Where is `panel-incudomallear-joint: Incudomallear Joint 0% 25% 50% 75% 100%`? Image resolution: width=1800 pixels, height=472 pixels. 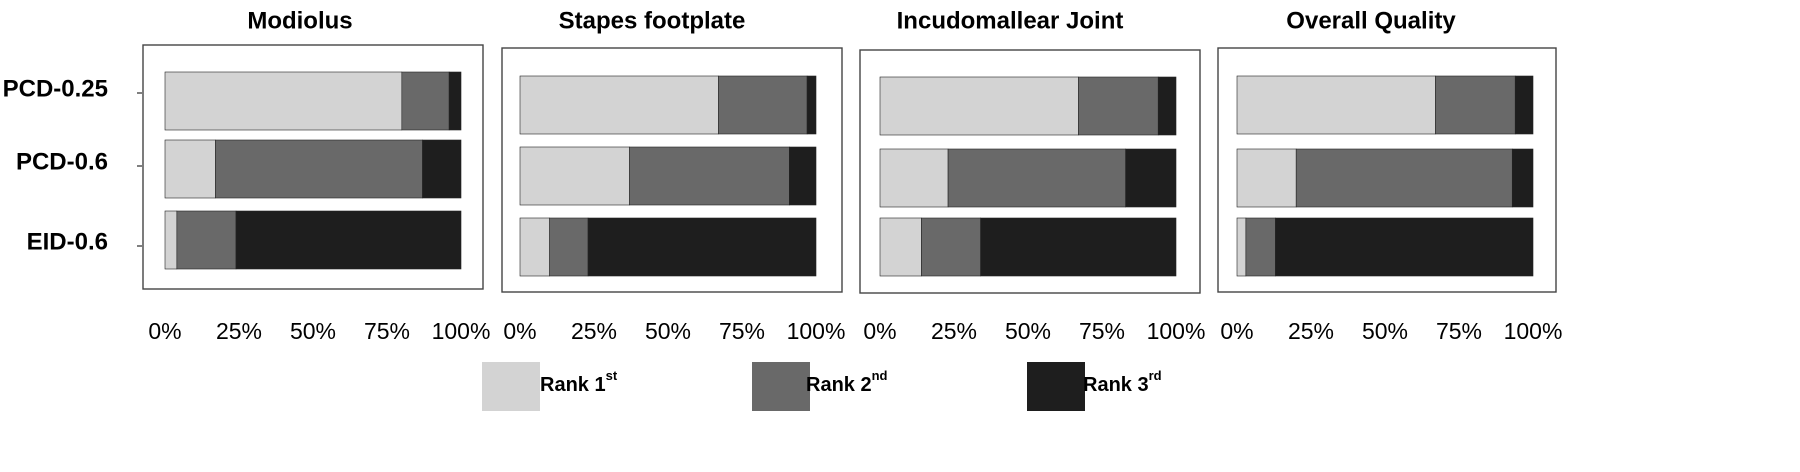 panel-incudomallear-joint: Incudomallear Joint 0% 25% 50% 75% 100% is located at coordinates (1032, 175).